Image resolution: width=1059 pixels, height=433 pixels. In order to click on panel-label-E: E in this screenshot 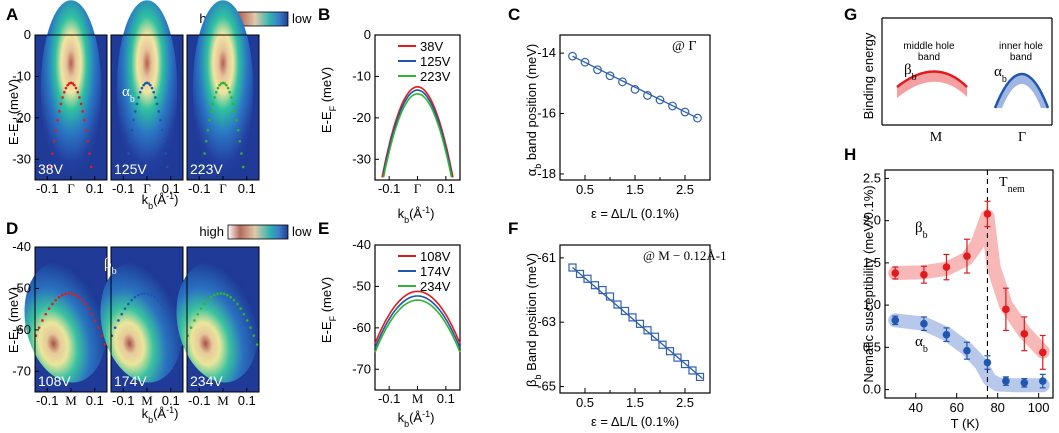, I will do `click(323, 228)`.